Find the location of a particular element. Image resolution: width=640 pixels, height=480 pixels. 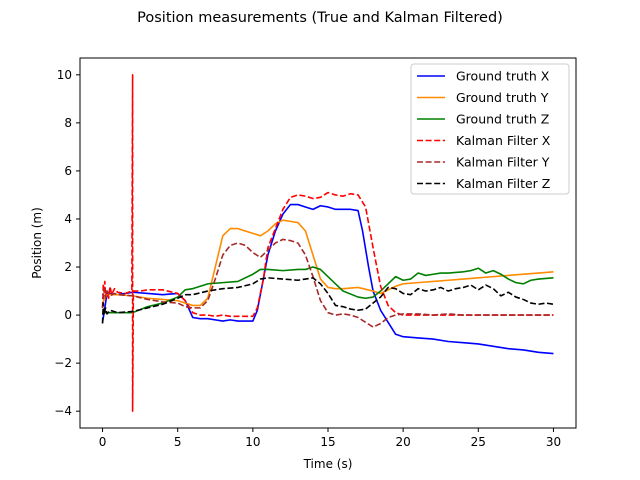

y-tick-label: 2 is located at coordinates (68, 267).